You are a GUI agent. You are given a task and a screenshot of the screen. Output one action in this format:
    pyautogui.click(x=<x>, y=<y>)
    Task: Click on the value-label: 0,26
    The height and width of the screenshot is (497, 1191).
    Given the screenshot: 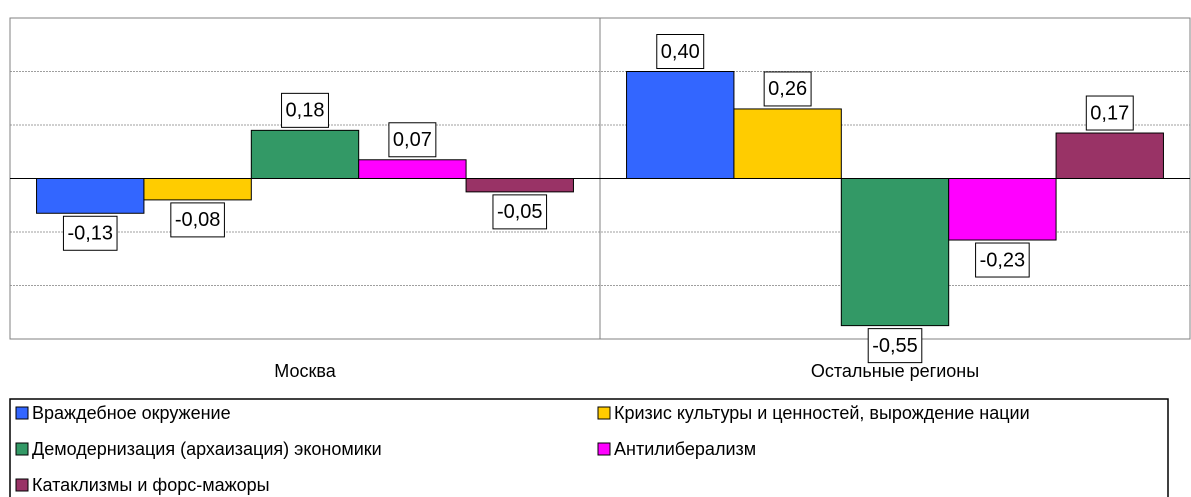 What is the action you would take?
    pyautogui.click(x=787, y=89)
    